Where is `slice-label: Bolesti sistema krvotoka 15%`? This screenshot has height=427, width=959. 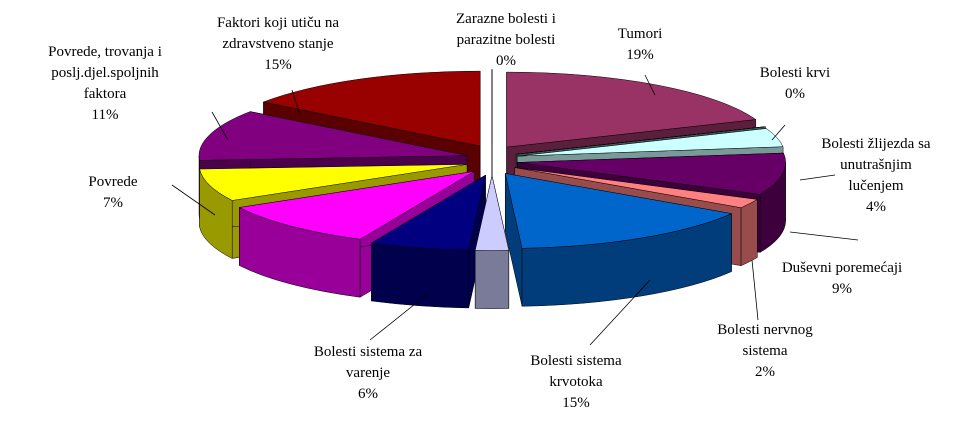
slice-label: Bolesti sistema krvotoka 15% is located at coordinates (575, 382).